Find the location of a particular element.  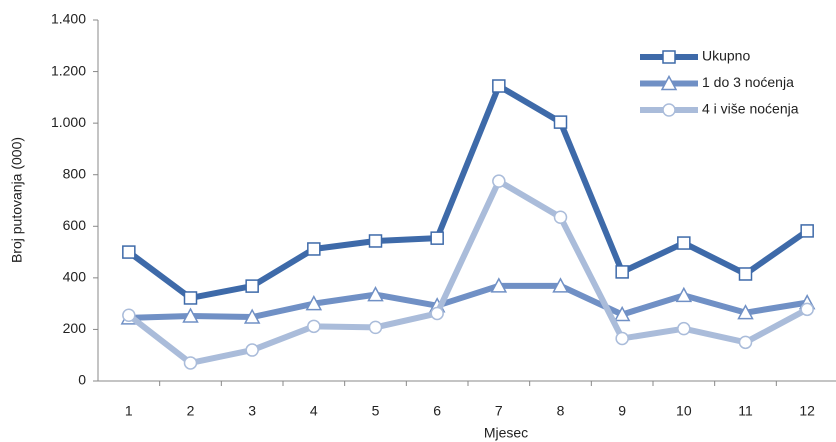

x-axis-label: Mjesec is located at coordinates (506, 433).